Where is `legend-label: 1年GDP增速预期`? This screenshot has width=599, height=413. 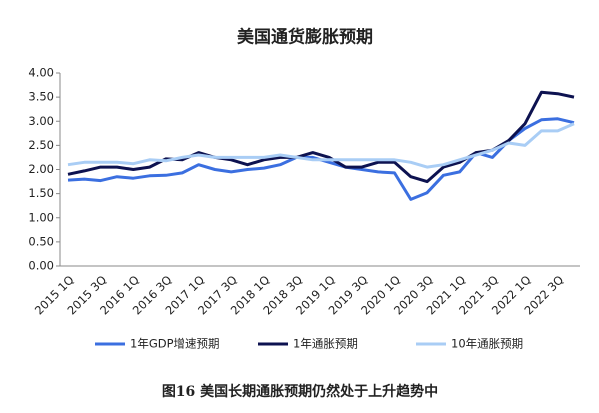 legend-label: 1年GDP增速预期 is located at coordinates (175, 344).